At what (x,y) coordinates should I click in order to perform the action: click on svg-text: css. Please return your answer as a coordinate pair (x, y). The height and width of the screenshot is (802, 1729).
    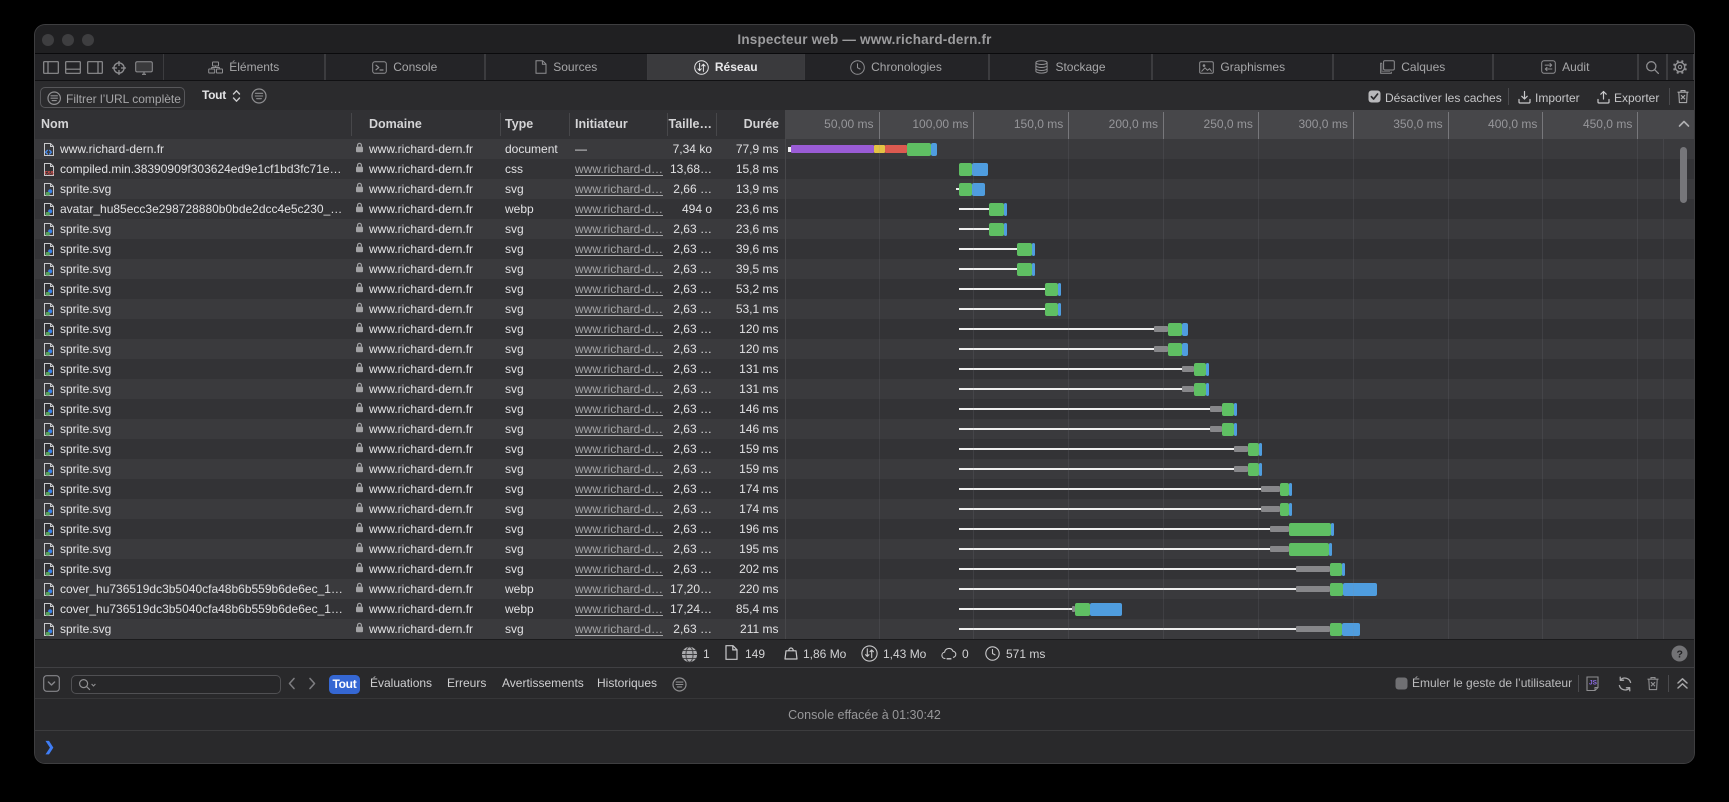
    Looking at the image, I should click on (50, 173).